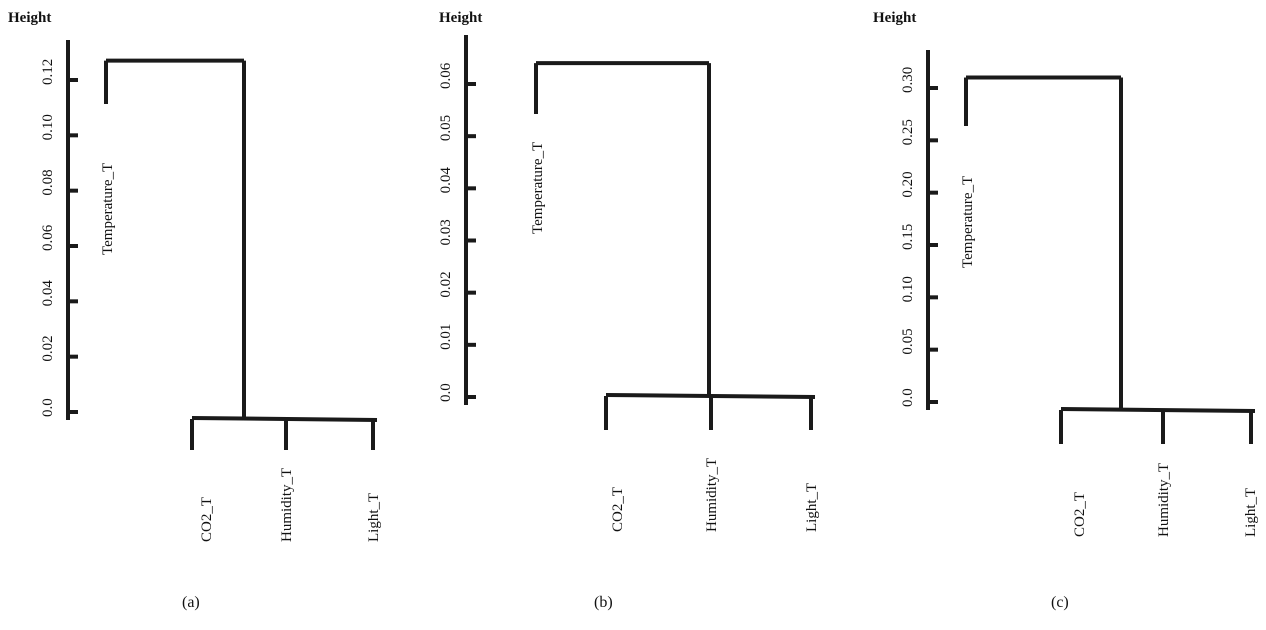  I want to click on y-tick-label: 0.01, so click(446, 337).